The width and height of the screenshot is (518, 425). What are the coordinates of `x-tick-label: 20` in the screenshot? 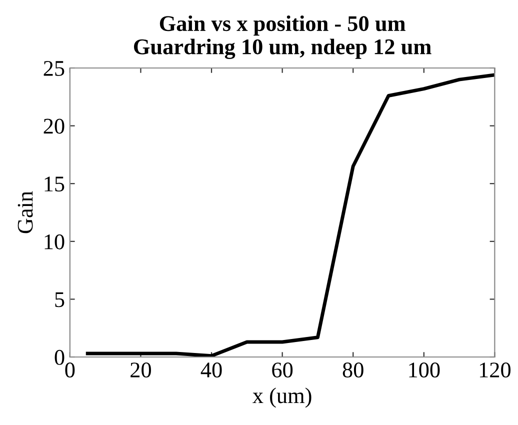 It's located at (140, 370).